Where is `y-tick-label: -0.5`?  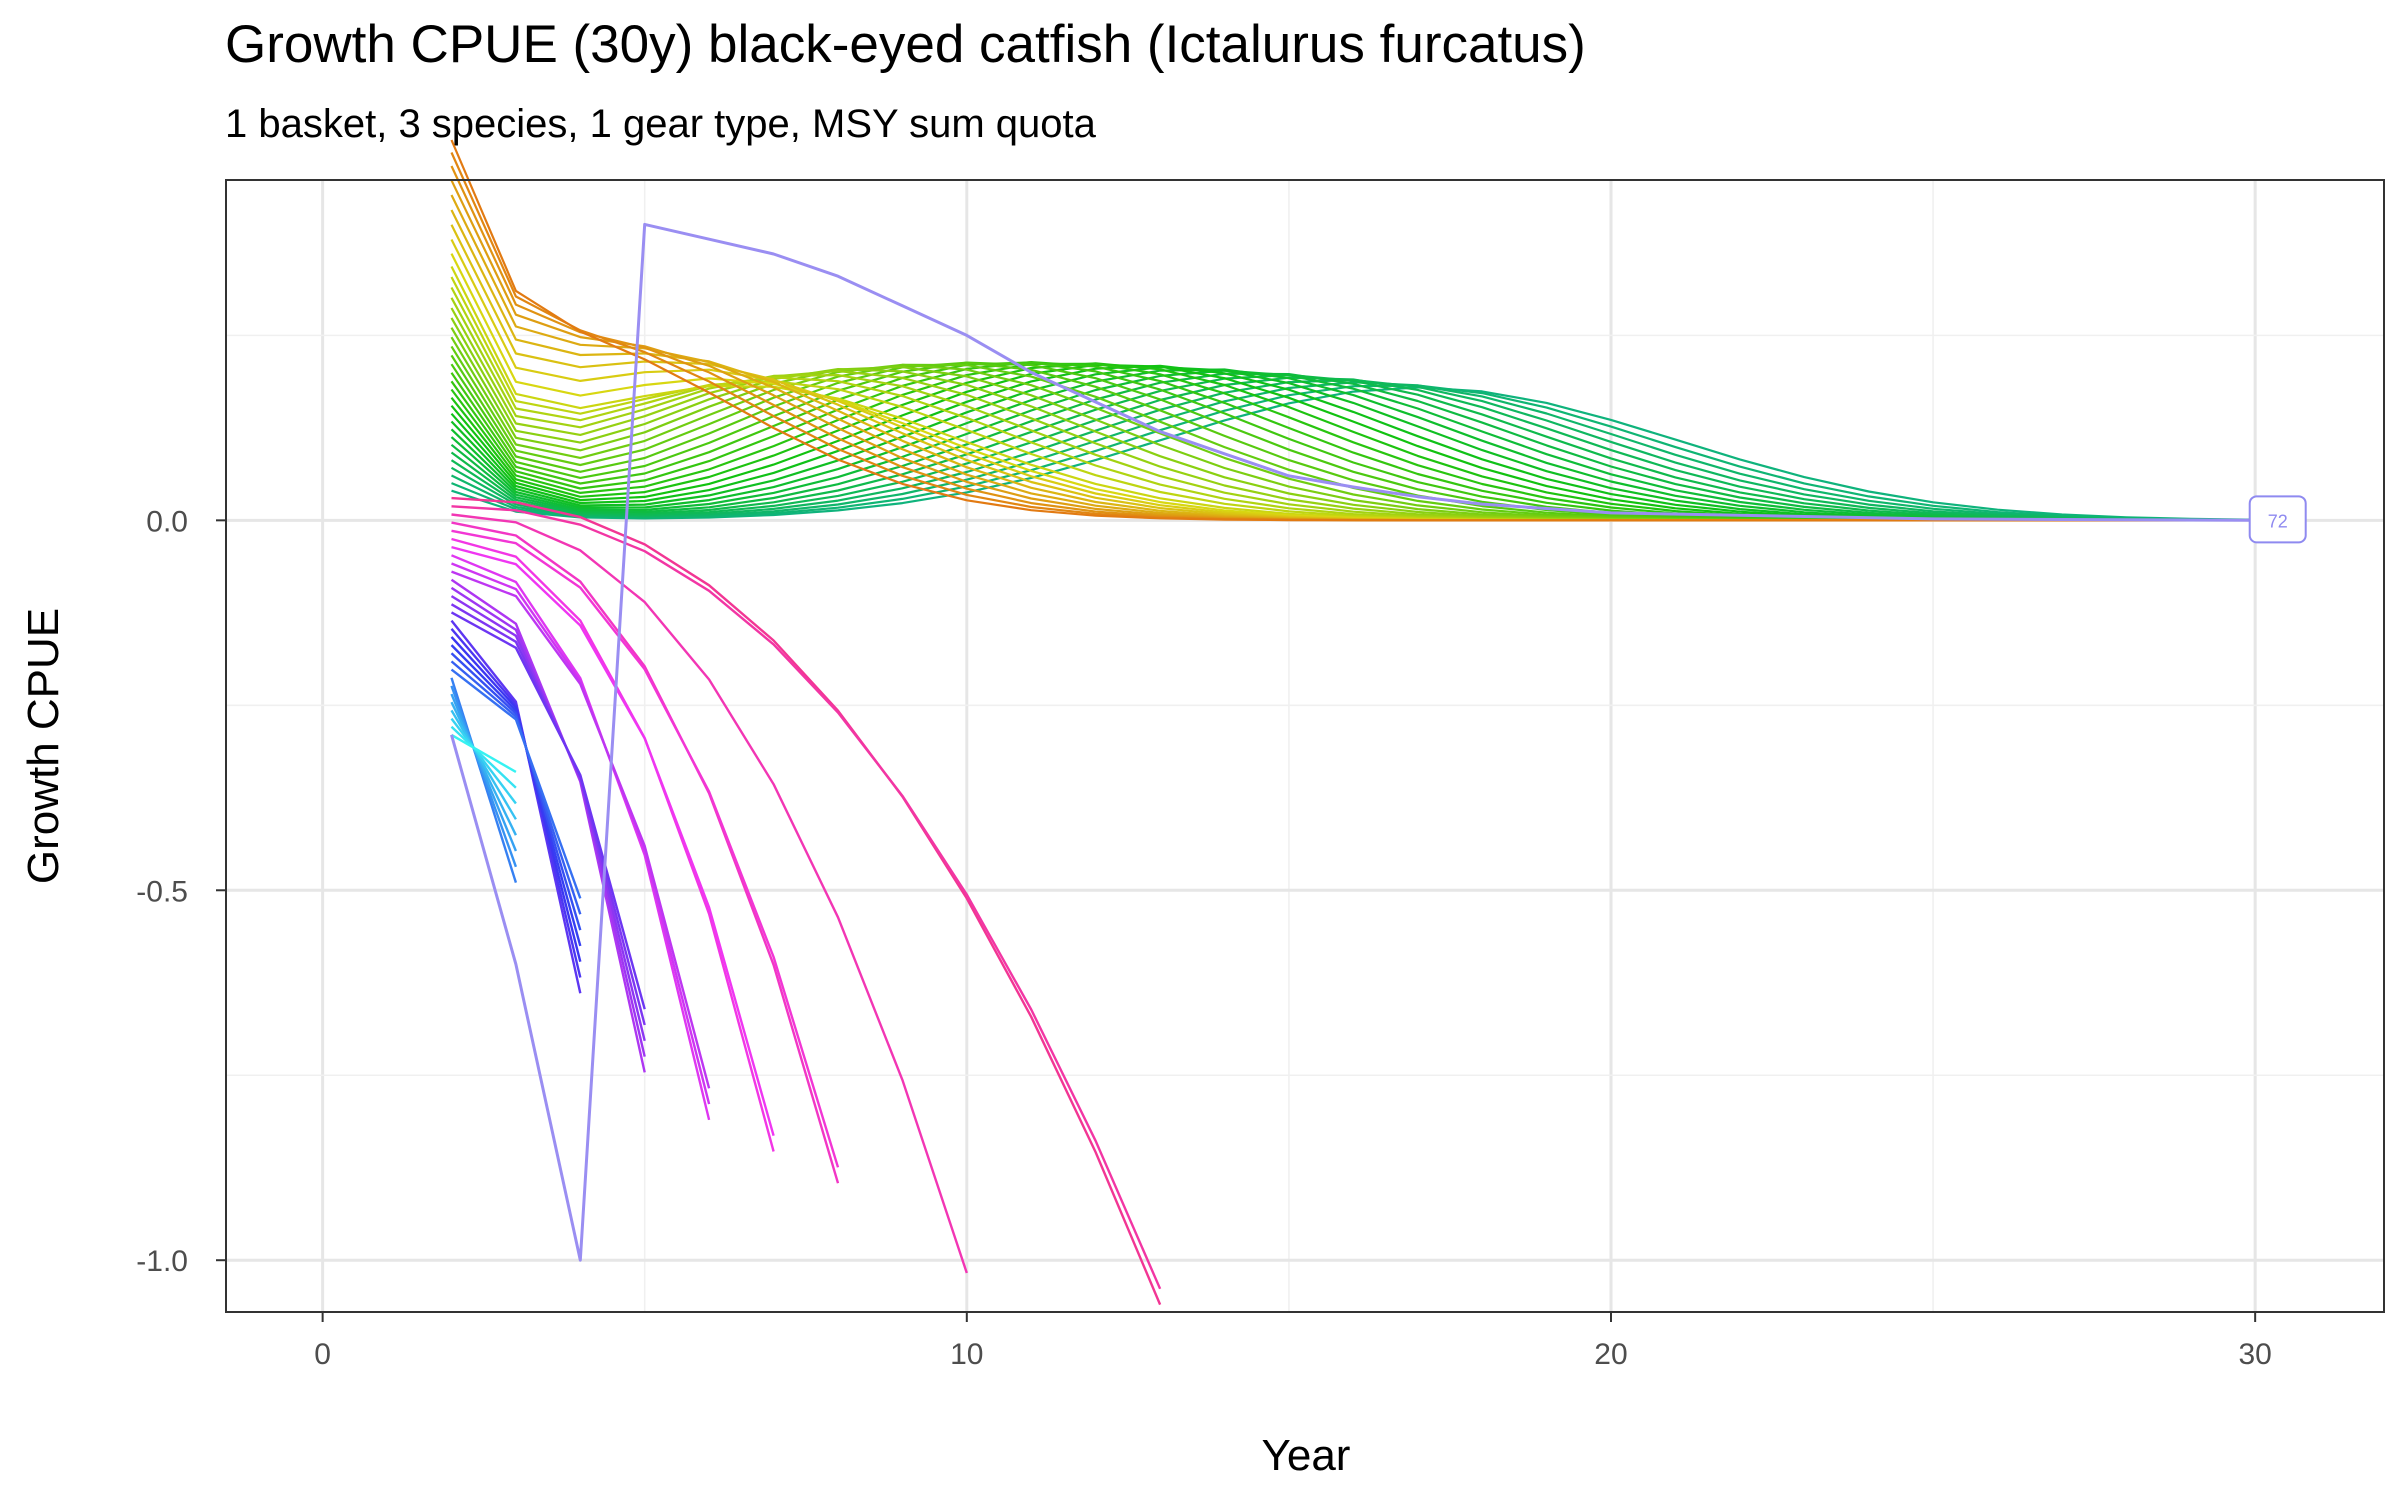
y-tick-label: -0.5 is located at coordinates (162, 891).